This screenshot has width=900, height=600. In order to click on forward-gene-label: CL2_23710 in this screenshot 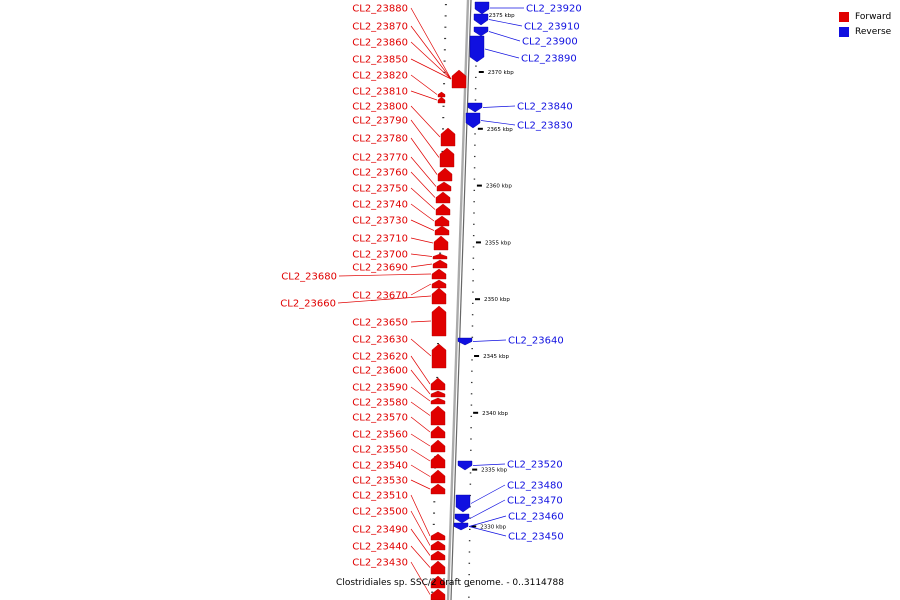, I will do `click(380, 239)`.